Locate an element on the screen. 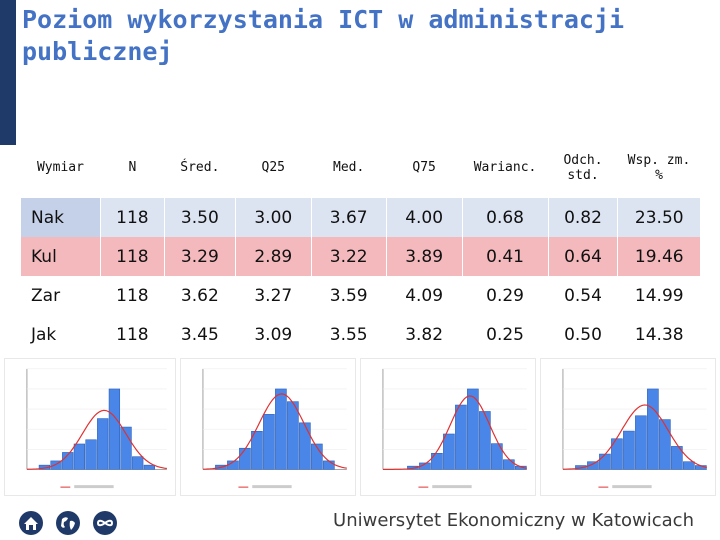 This screenshot has width=720, height=540. header-q75: Q75 is located at coordinates (424, 167).